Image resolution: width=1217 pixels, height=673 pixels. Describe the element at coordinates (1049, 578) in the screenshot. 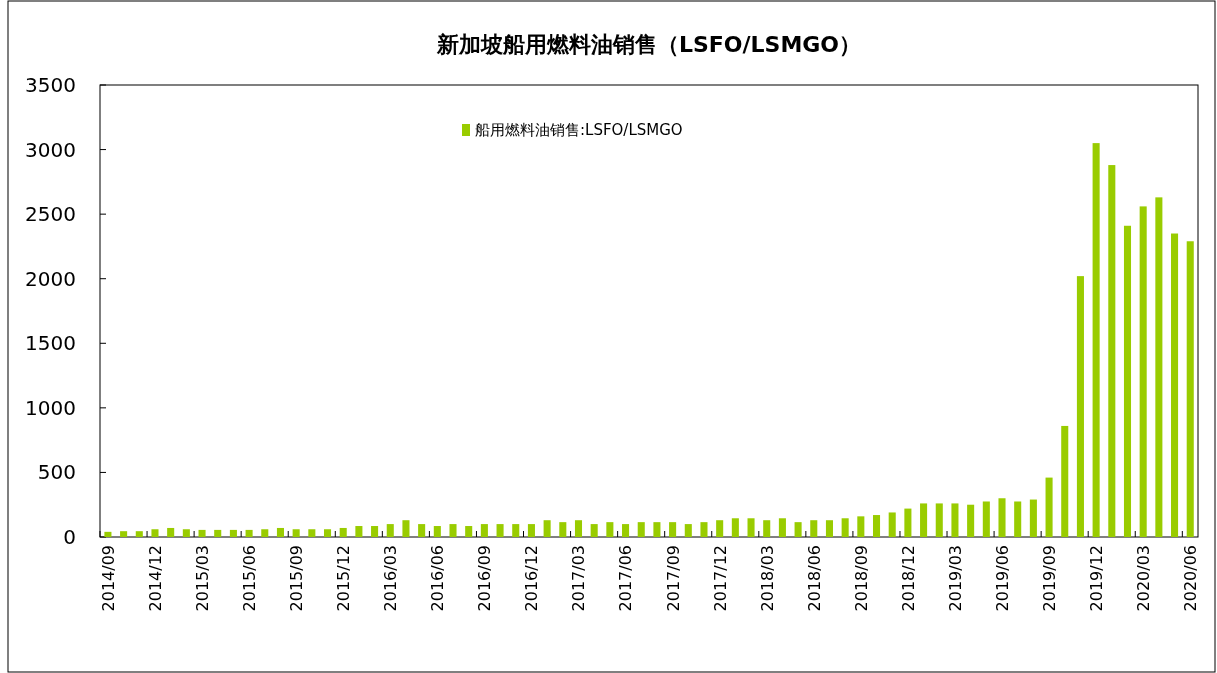

I see `x-tick-label: 2019/09` at that location.